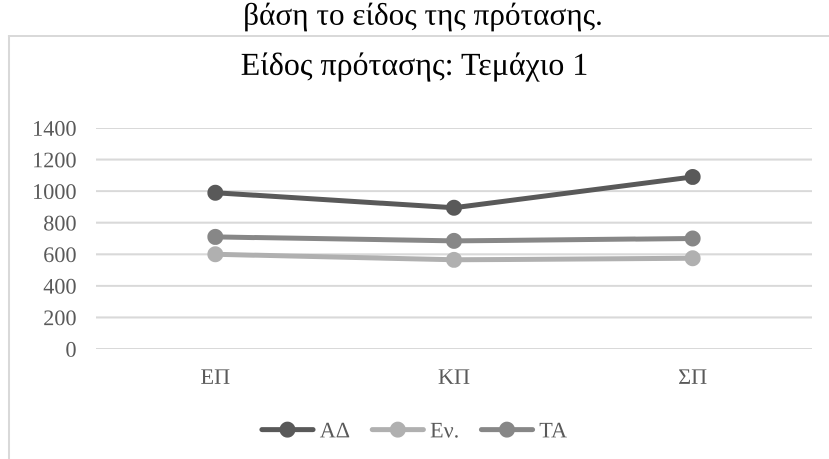 This screenshot has width=829, height=459. Describe the element at coordinates (55, 192) in the screenshot. I see `y-tick-label: 1000` at that location.